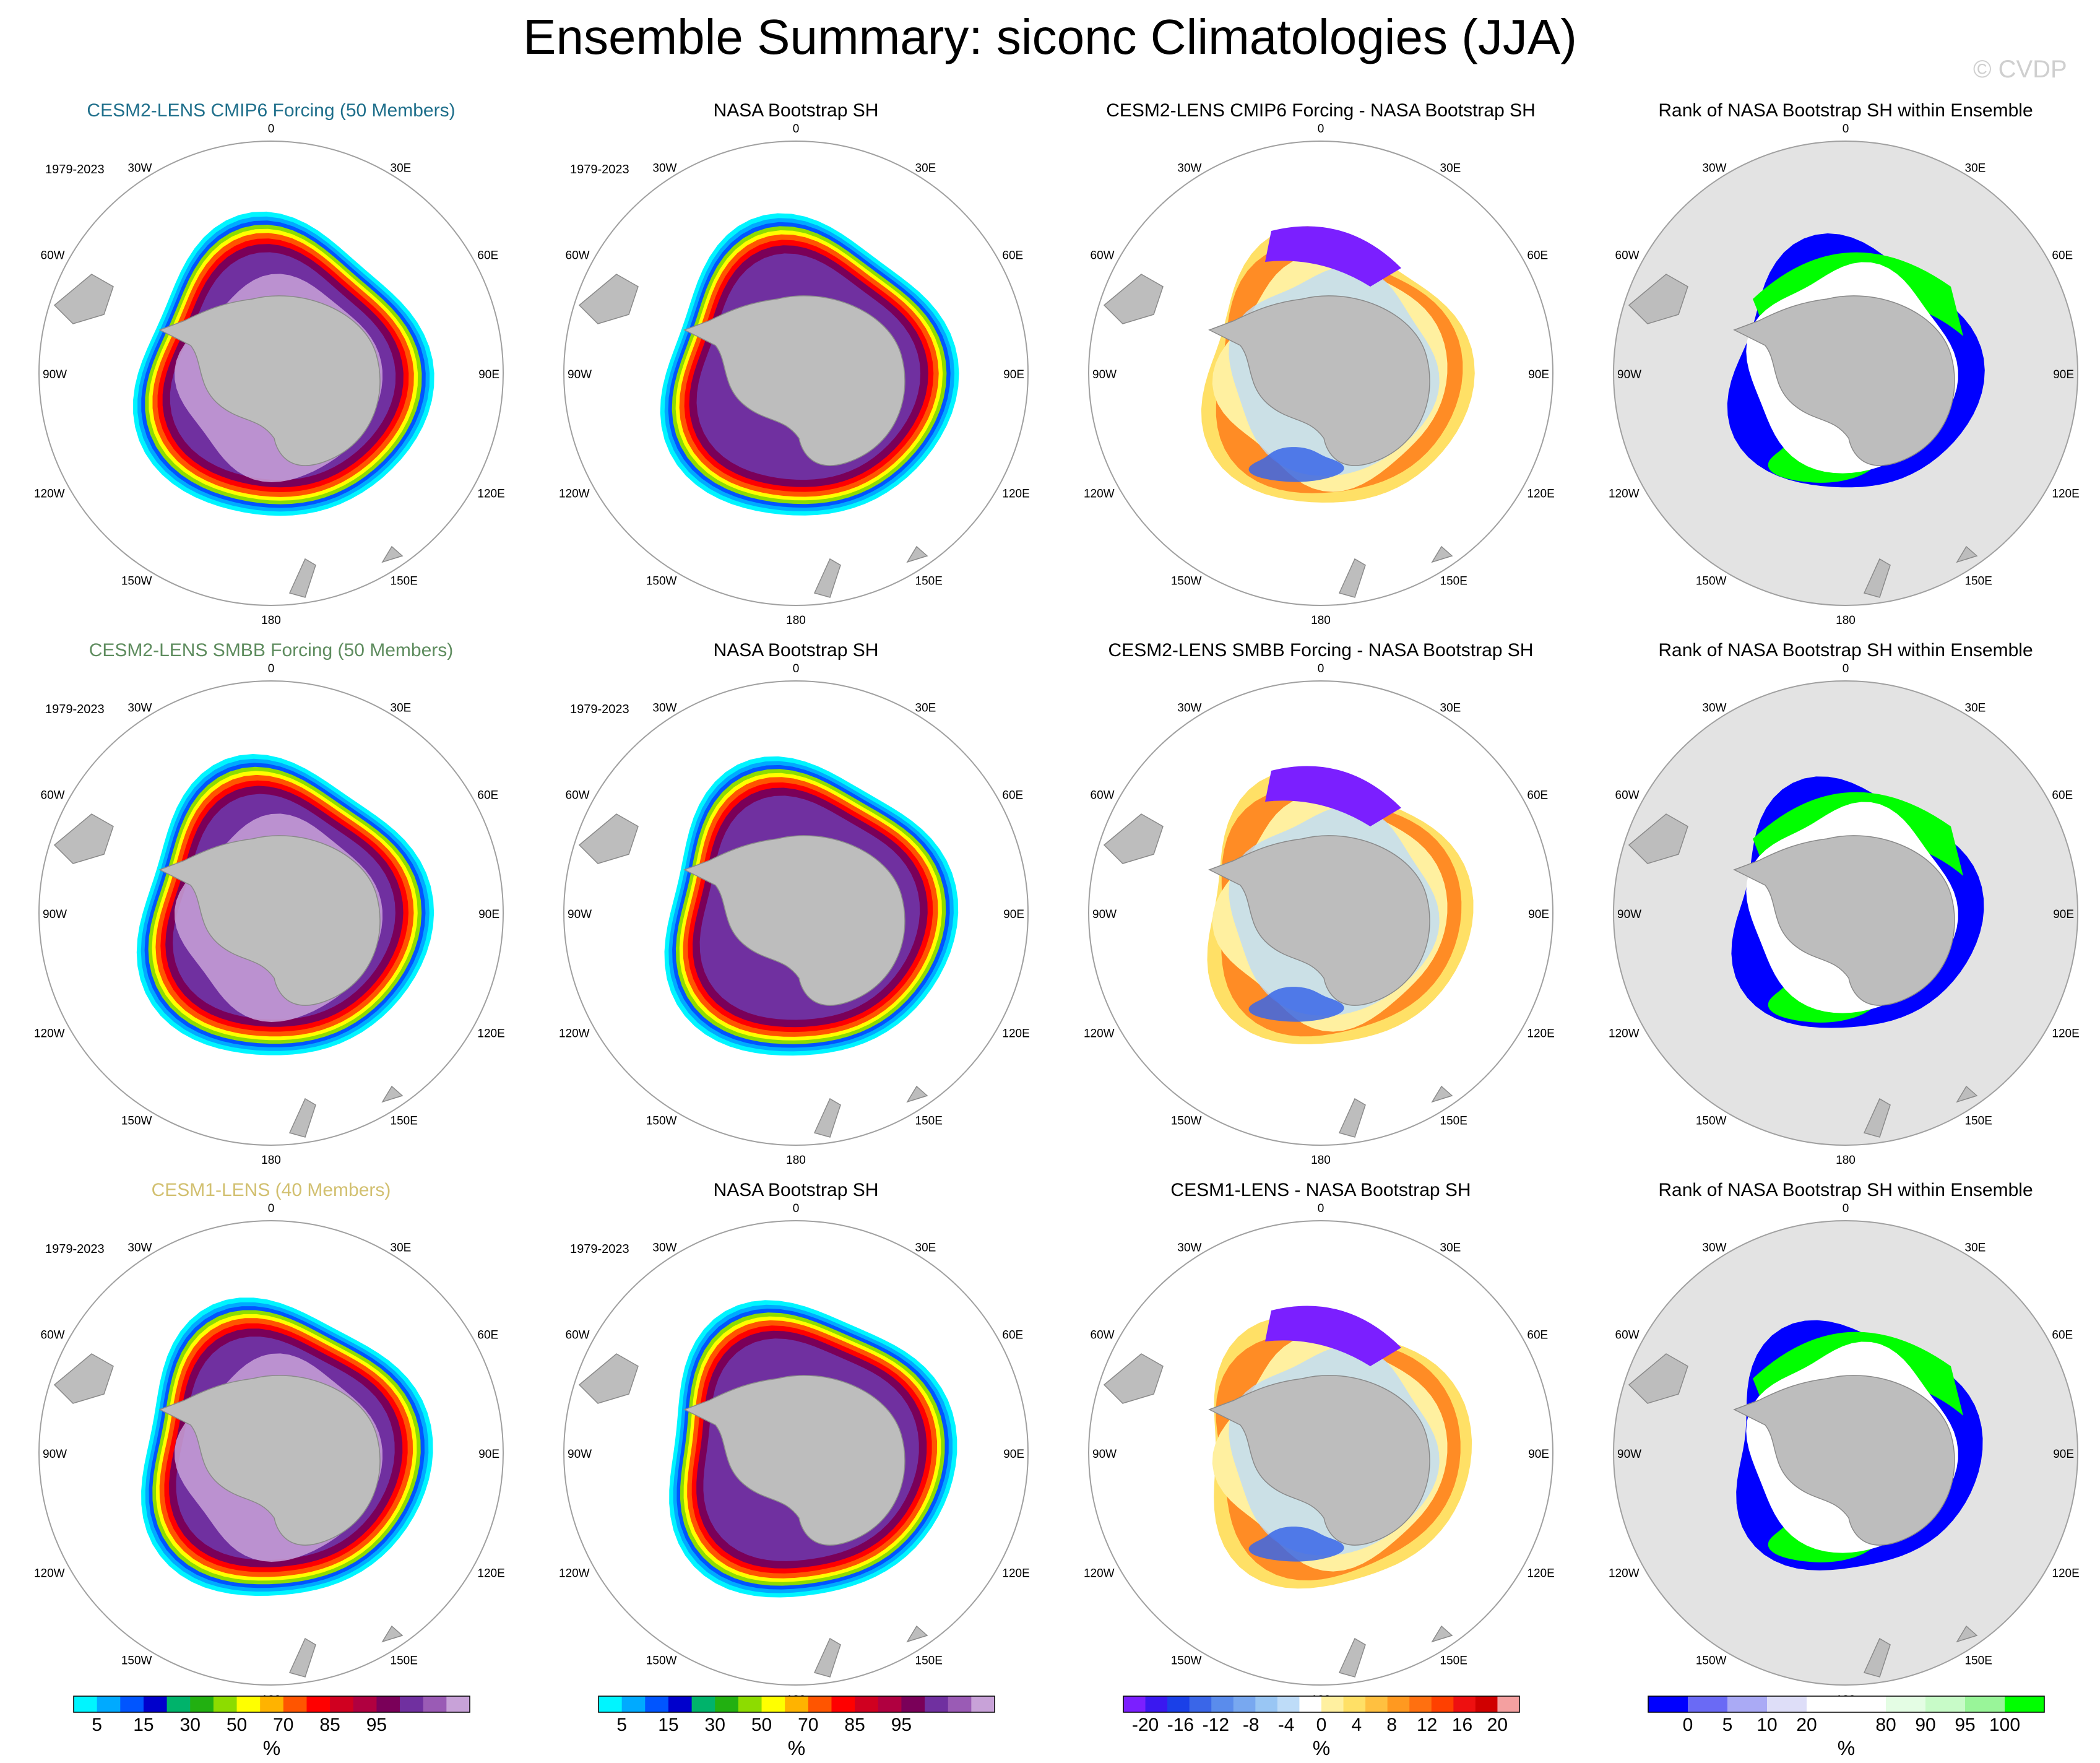  I want to click on colorbar-unit: %, so click(1321, 1748).